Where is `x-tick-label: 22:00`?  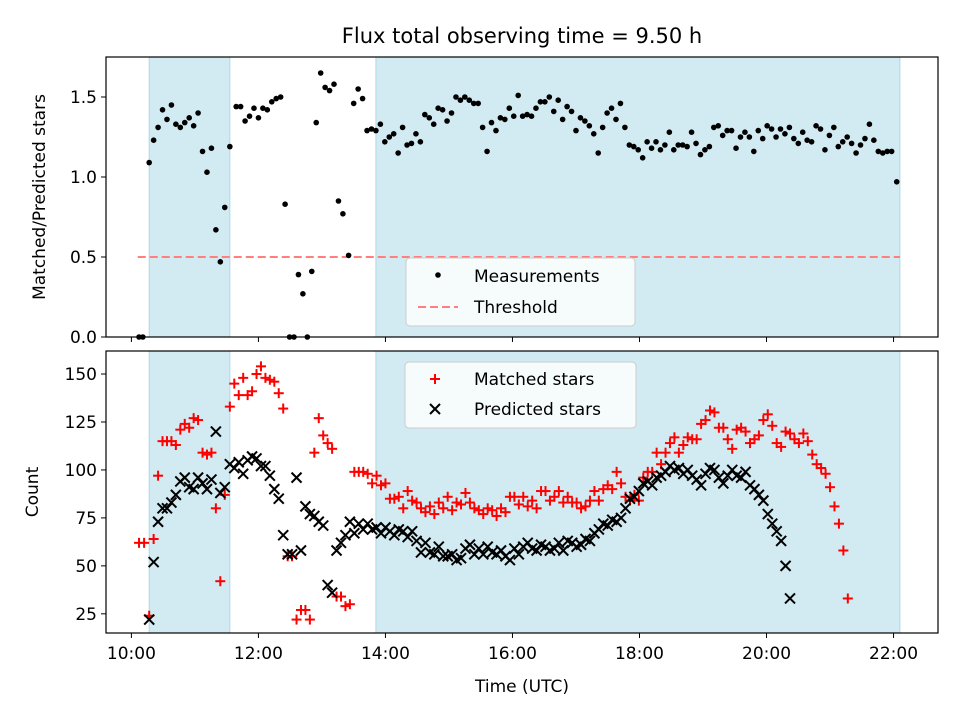
x-tick-label: 22:00 is located at coordinates (893, 654).